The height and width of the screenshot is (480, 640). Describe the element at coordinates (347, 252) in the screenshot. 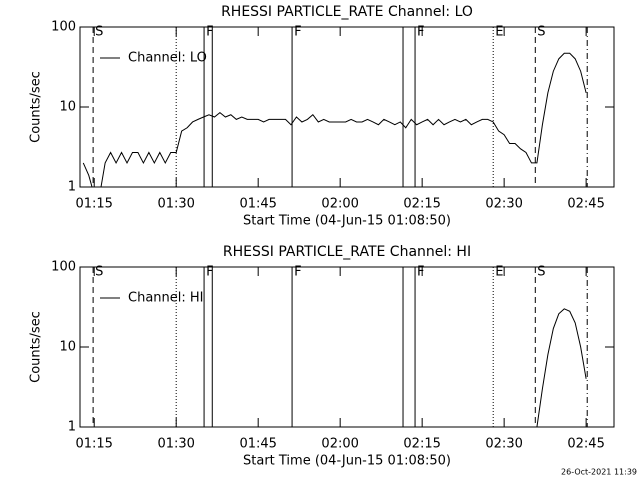

I see `panel-title: RHESSI PARTICLE_RATE Channel: HI` at that location.